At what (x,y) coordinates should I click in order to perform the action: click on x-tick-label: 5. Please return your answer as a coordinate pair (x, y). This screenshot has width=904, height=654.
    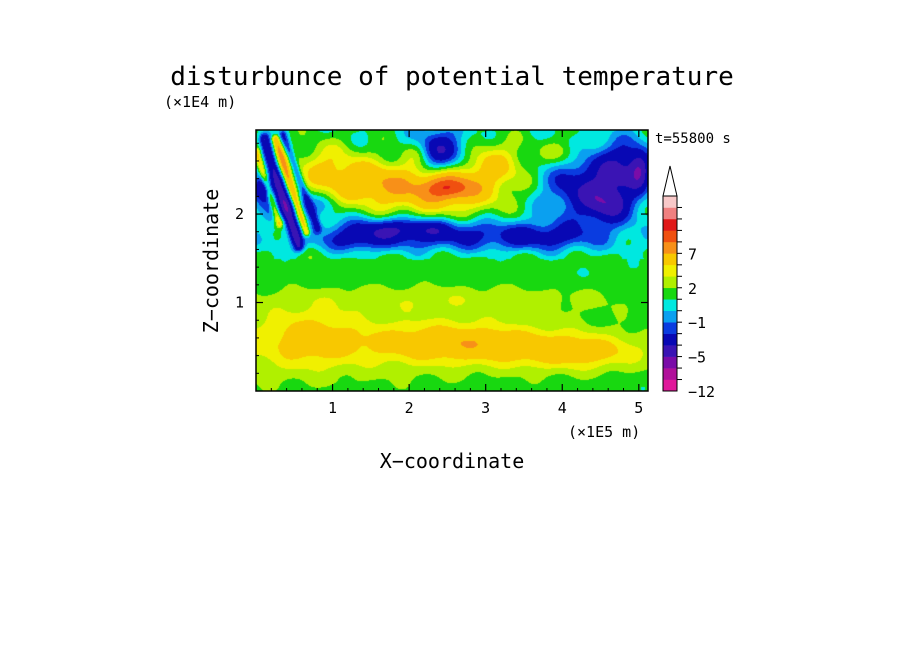
    Looking at the image, I should click on (638, 408).